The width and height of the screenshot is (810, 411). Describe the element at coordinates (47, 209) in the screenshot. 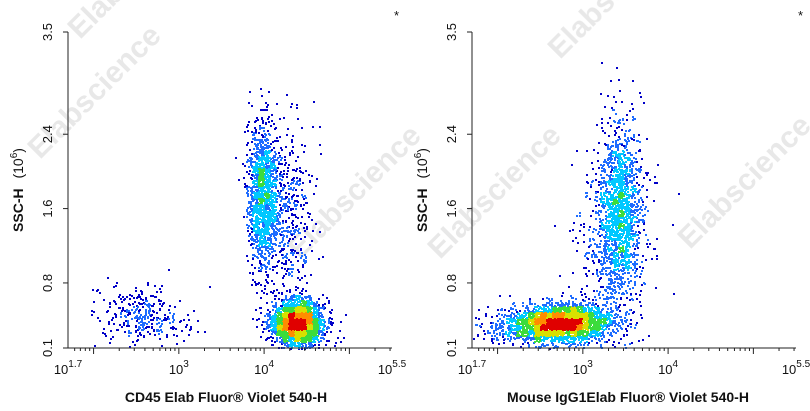

I see `y-tick-label: 1.6` at that location.